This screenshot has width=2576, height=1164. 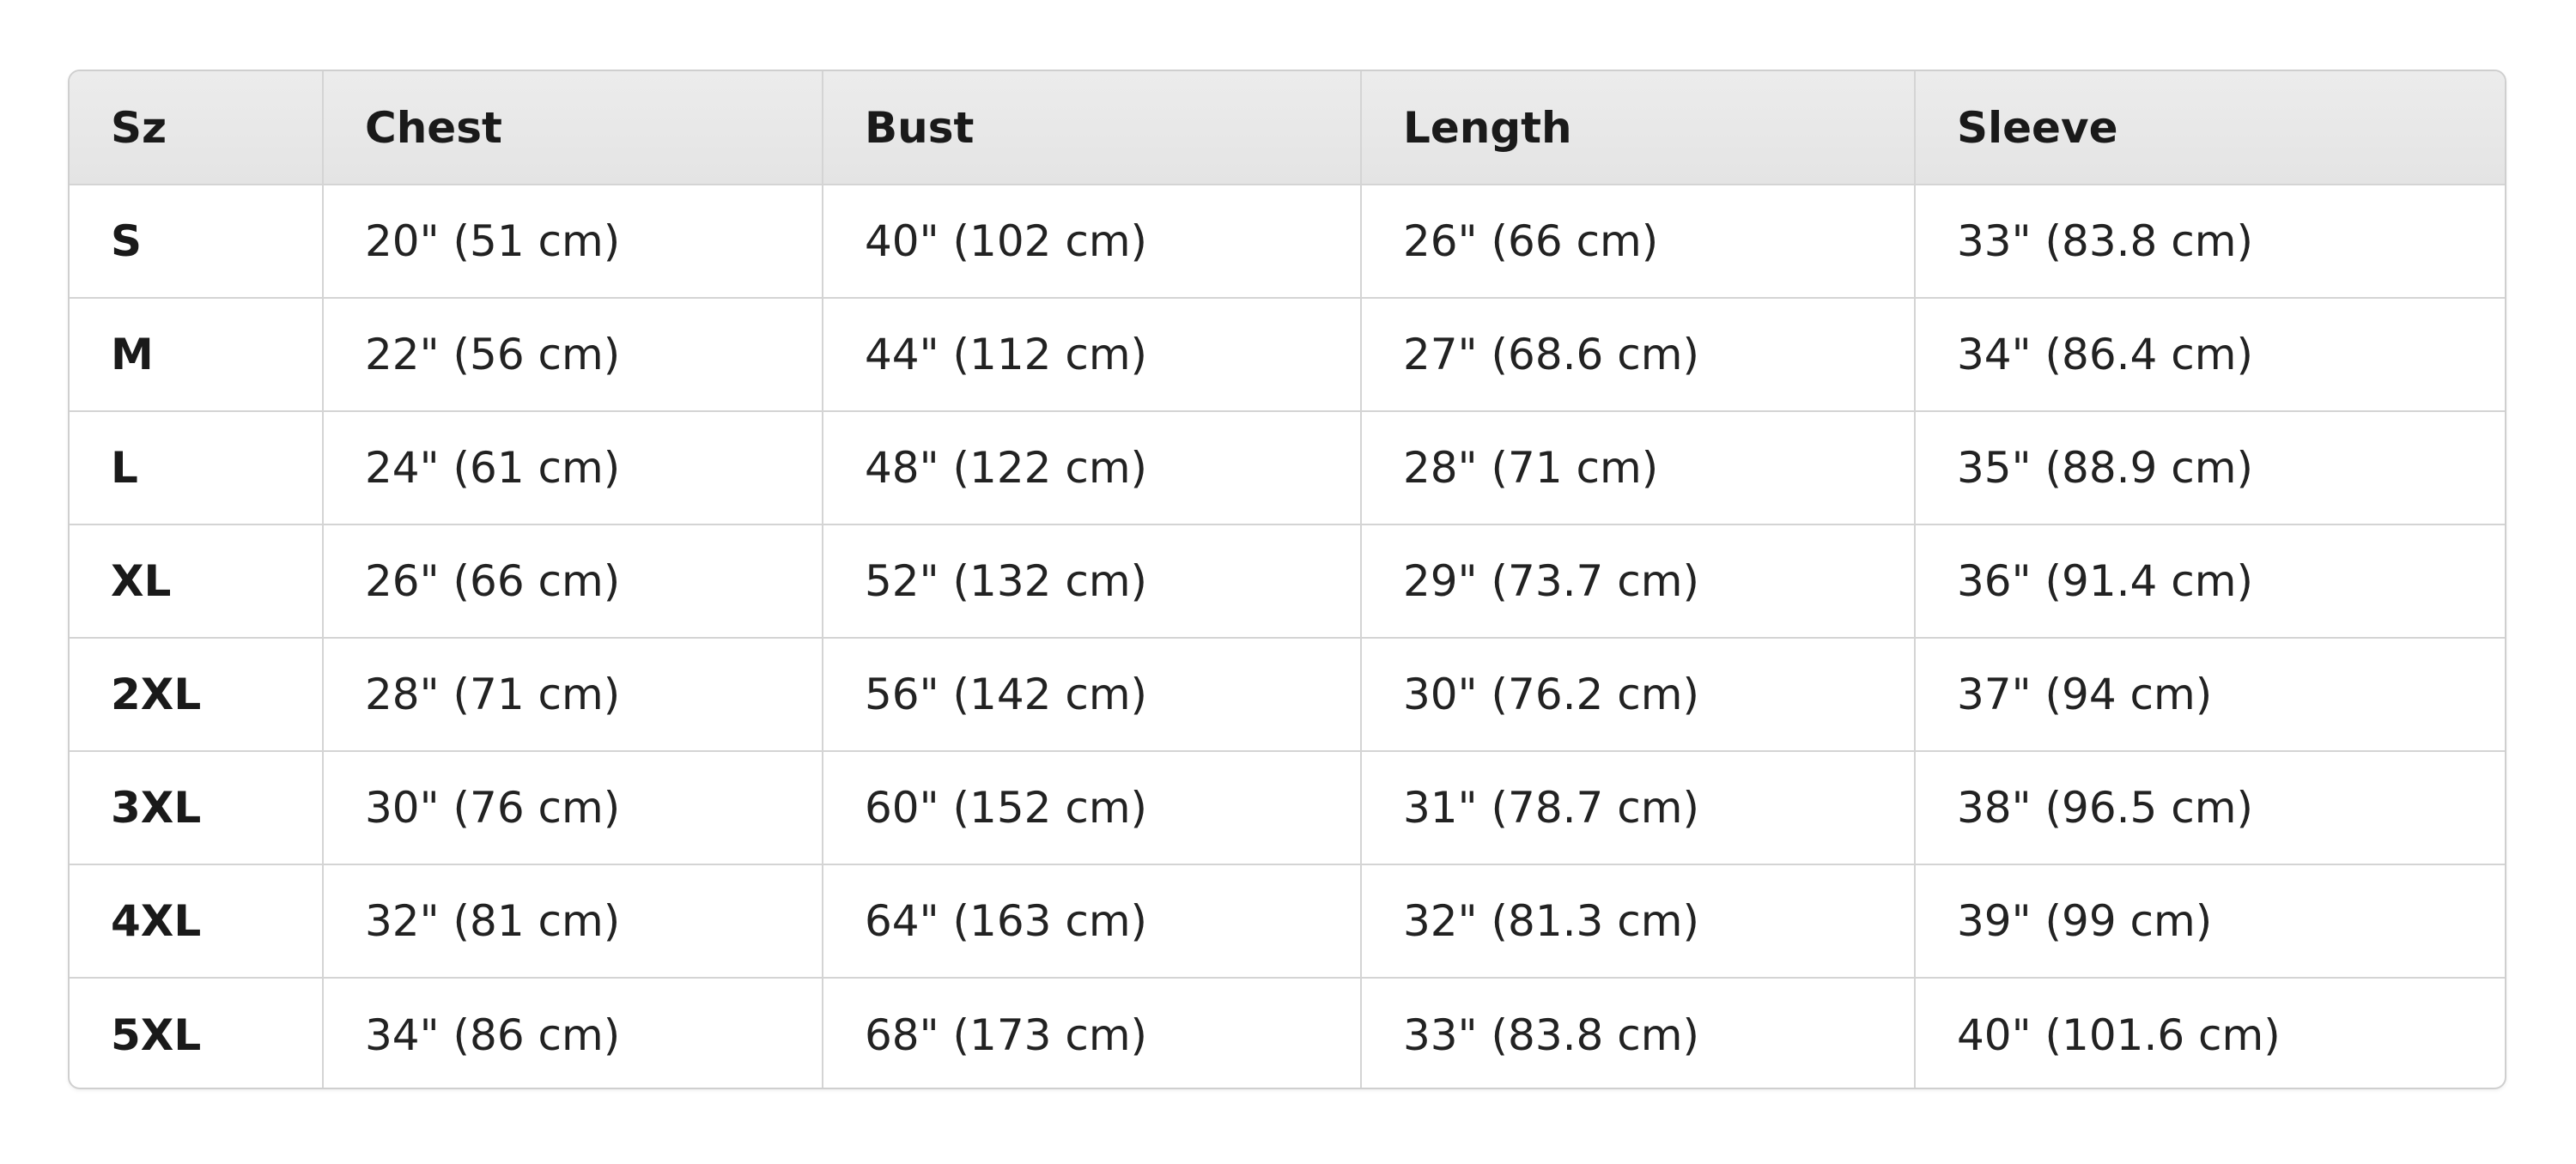 What do you see at coordinates (2210, 695) in the screenshot?
I see `sleeve-cell: 37" (94 cm)` at bounding box center [2210, 695].